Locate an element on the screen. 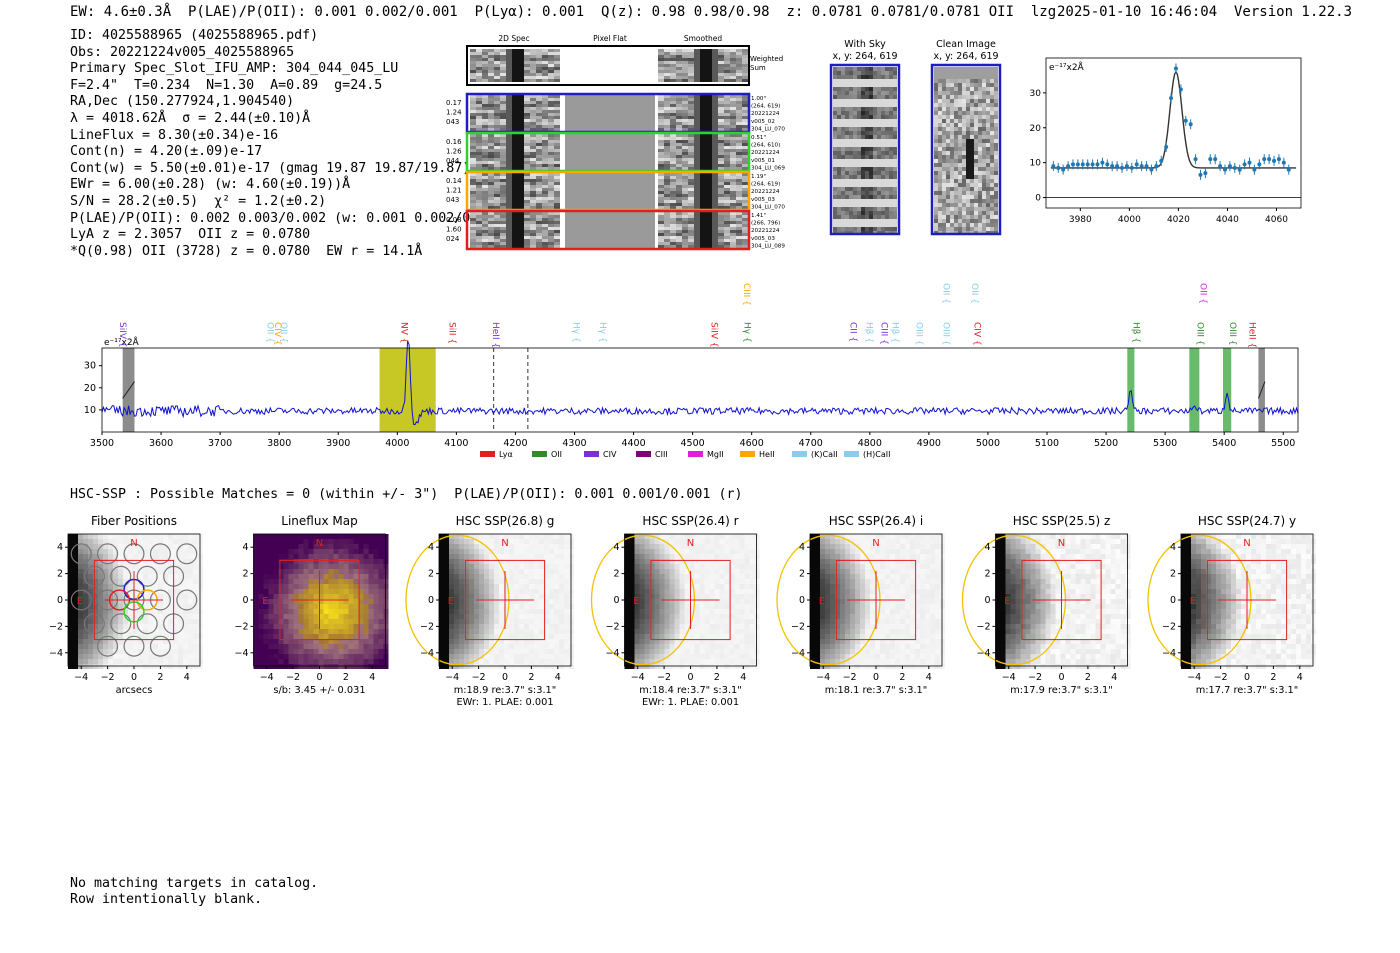 This screenshot has height=953, width=1400. line-id-label: OII { is located at coordinates (946, 293).